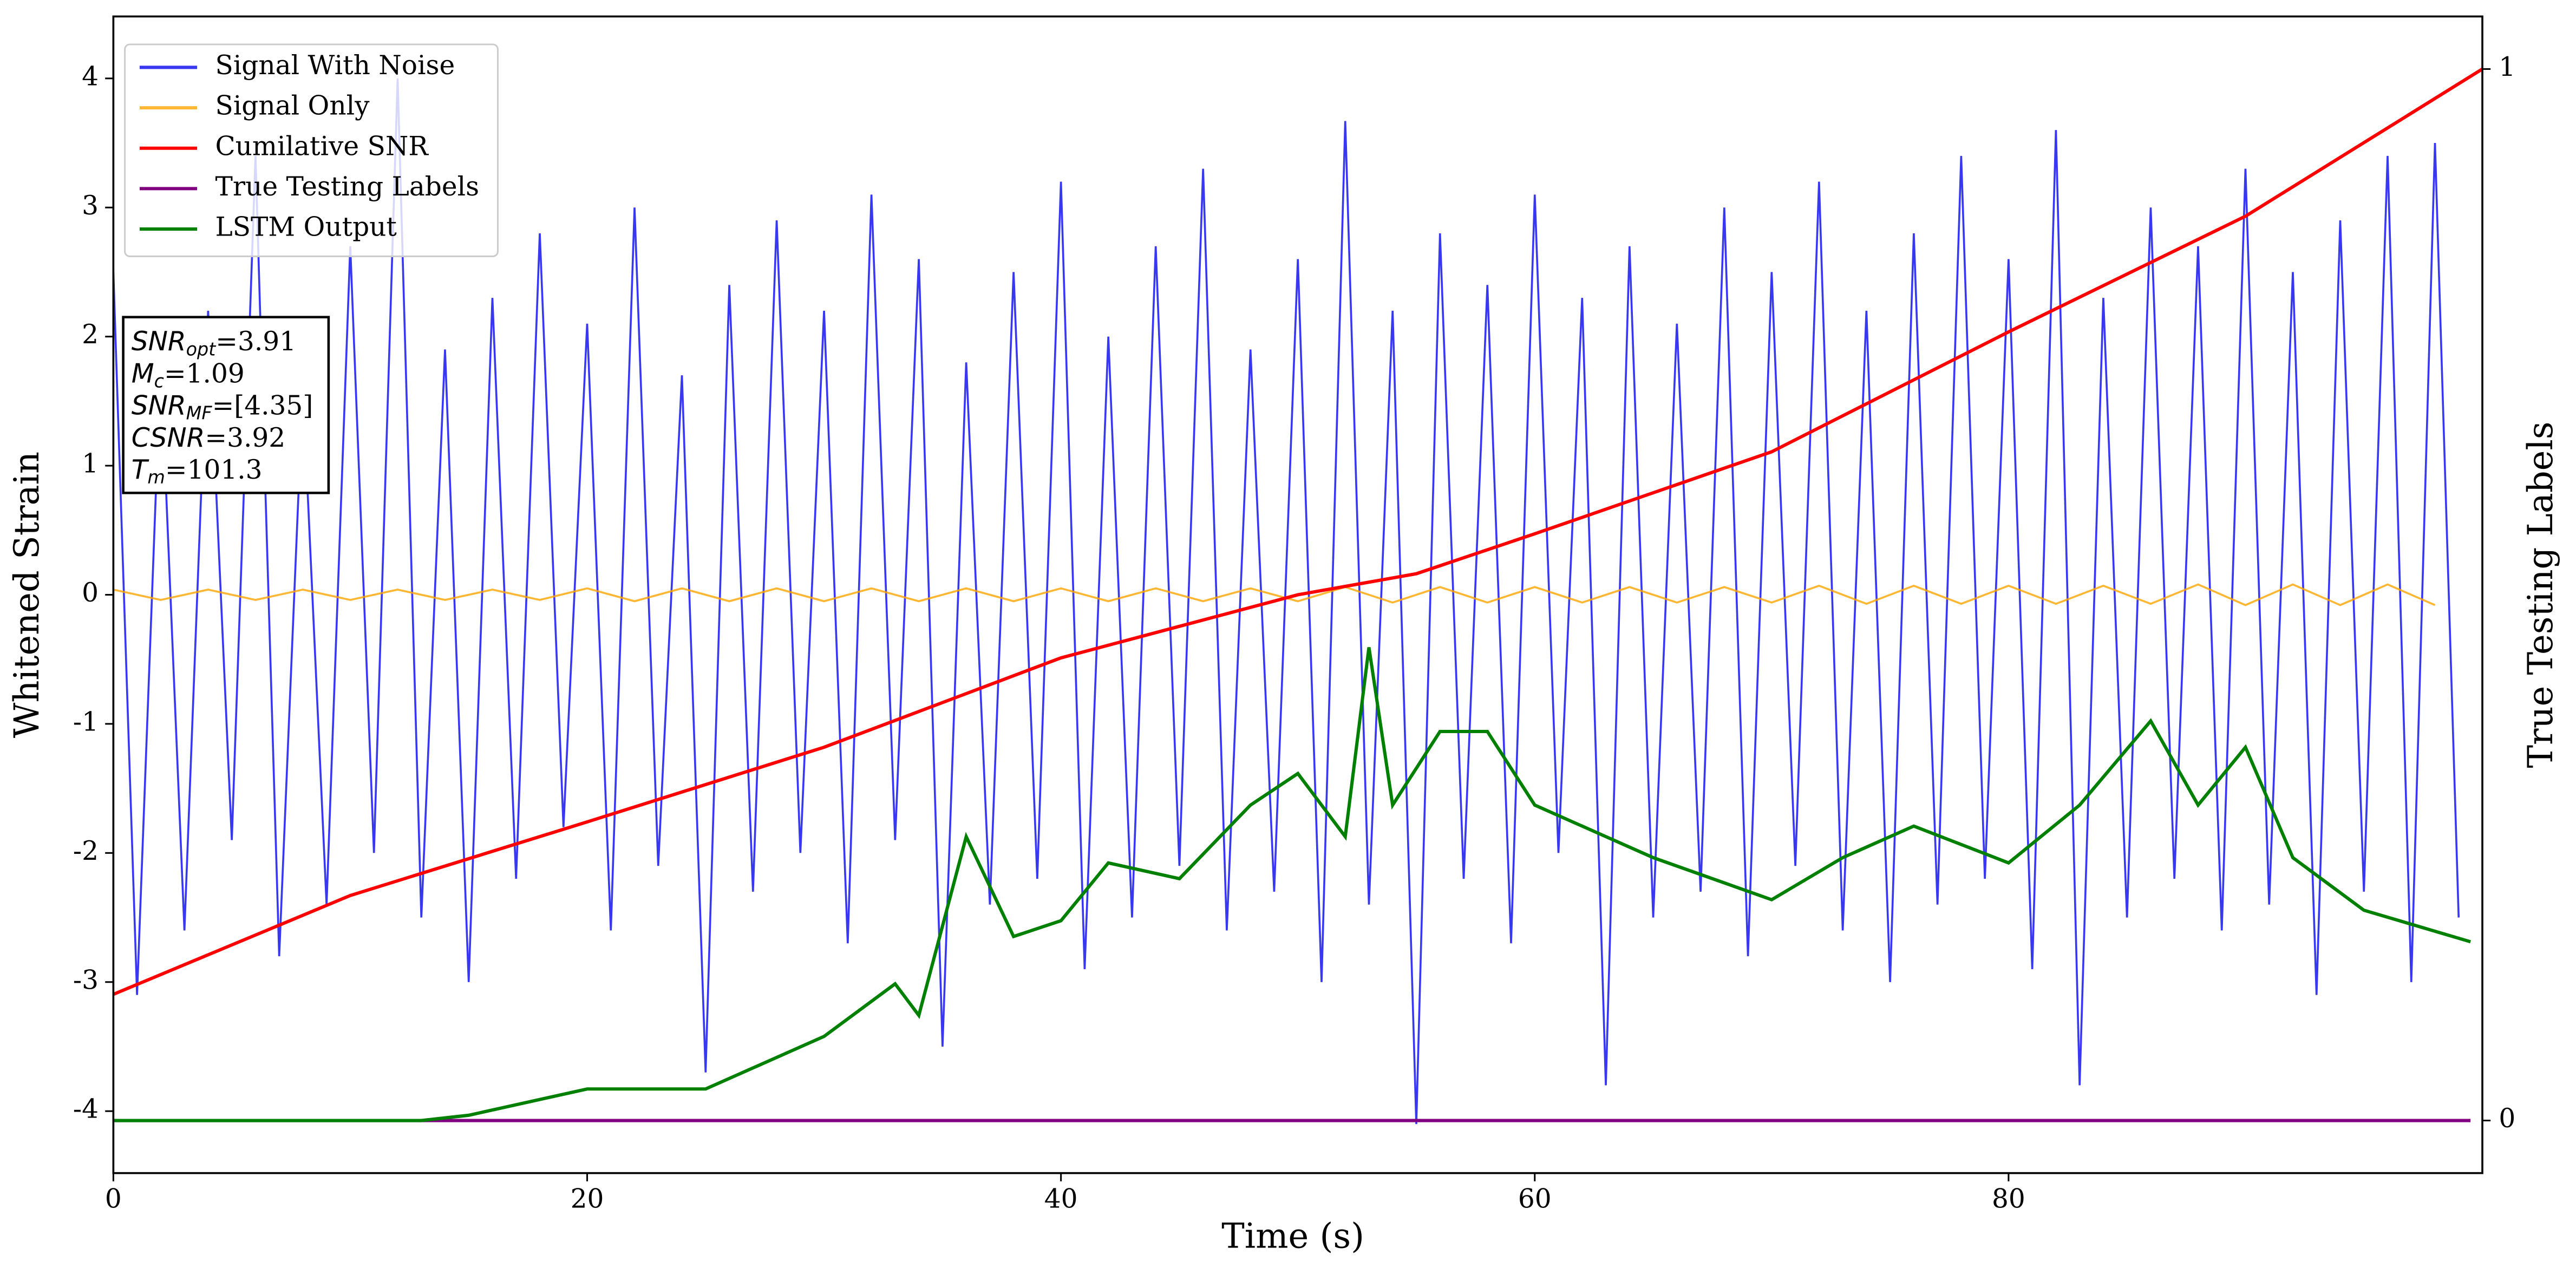 This screenshot has height=1274, width=2576. Describe the element at coordinates (2541, 595) in the screenshot. I see `y2-axis-label: True Testing Labels` at that location.